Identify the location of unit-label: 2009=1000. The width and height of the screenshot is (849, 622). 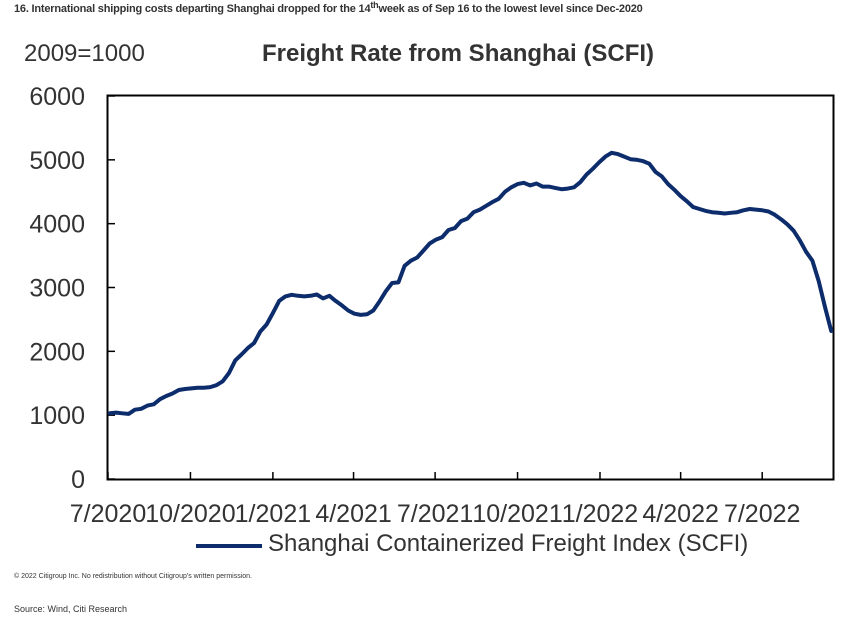
(84, 53).